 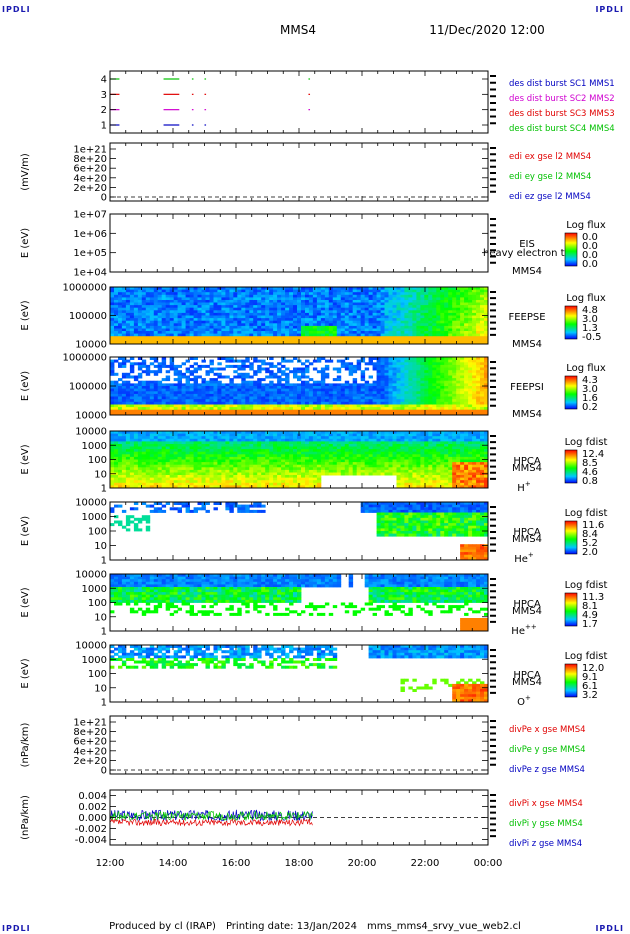 I want to click on edi-legend-2: edi ey gse l2 MMS4, so click(x=550, y=177).